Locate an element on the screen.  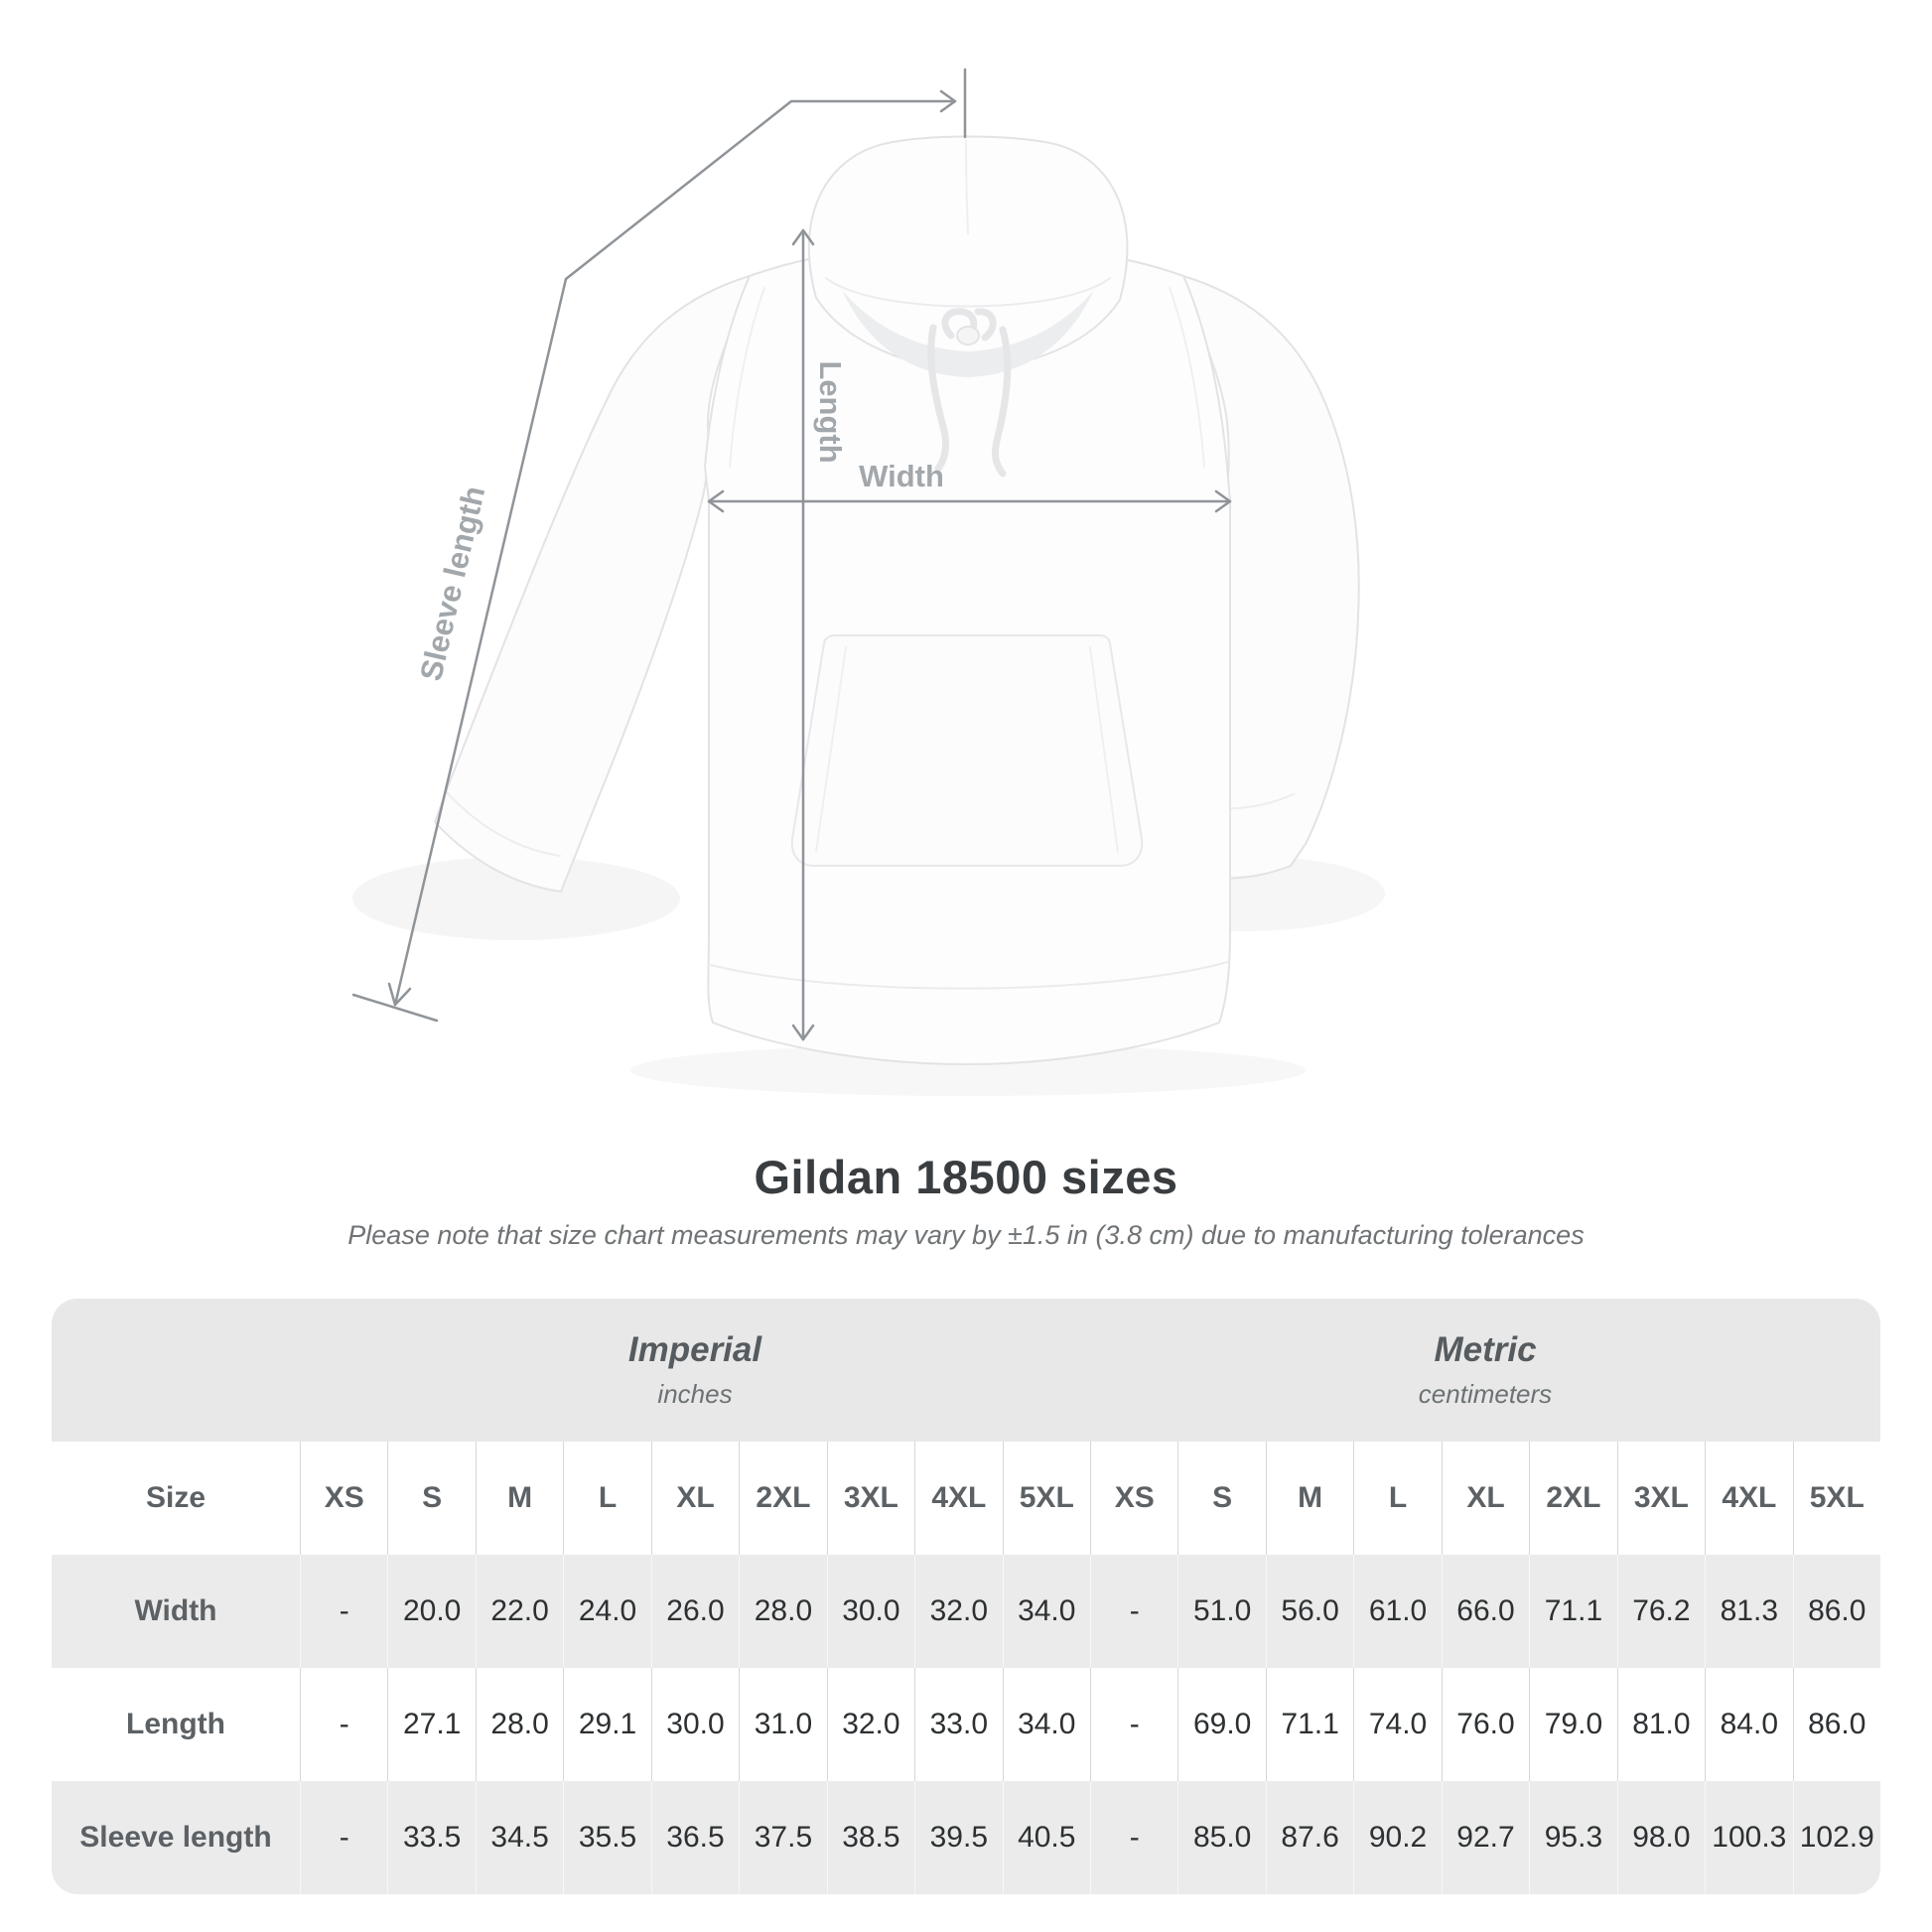
metric-value-cell: 84.0 is located at coordinates (1748, 1725).